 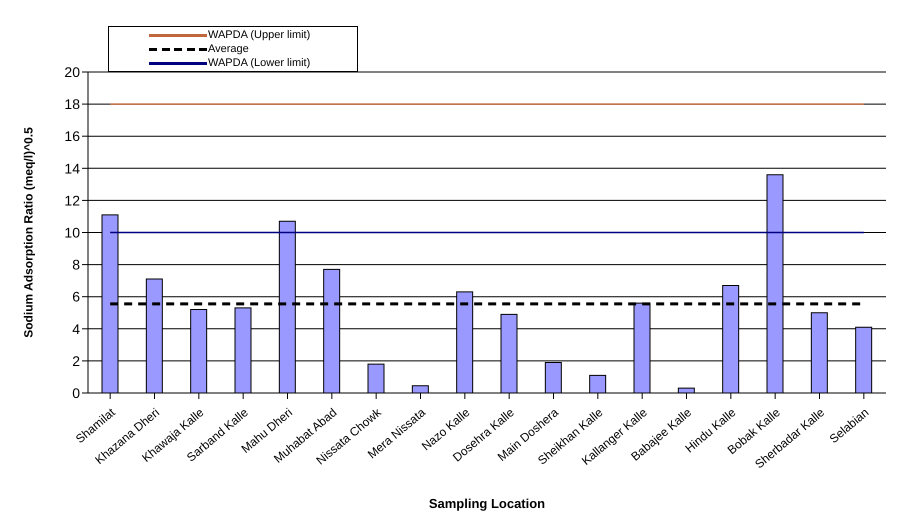 What do you see at coordinates (76, 360) in the screenshot?
I see `y-tick-label: 2` at bounding box center [76, 360].